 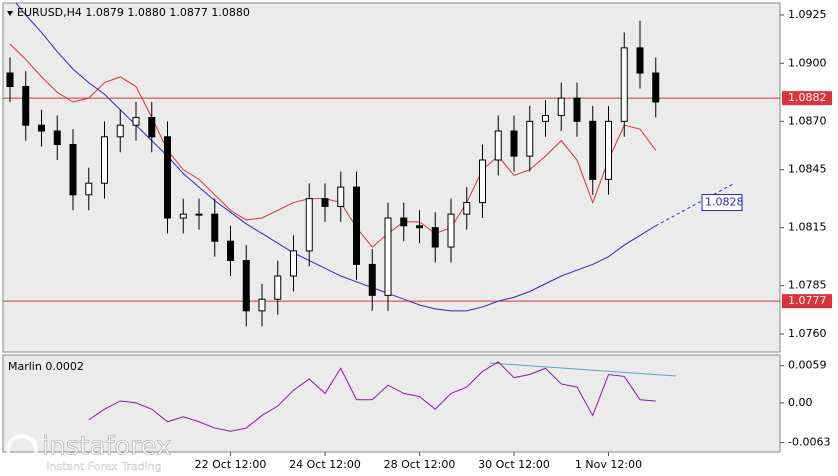 What do you see at coordinates (133, 12) in the screenshot?
I see `chart-title: EURUSD,H4 1.0879 1.0880 1.0877 1.0880` at bounding box center [133, 12].